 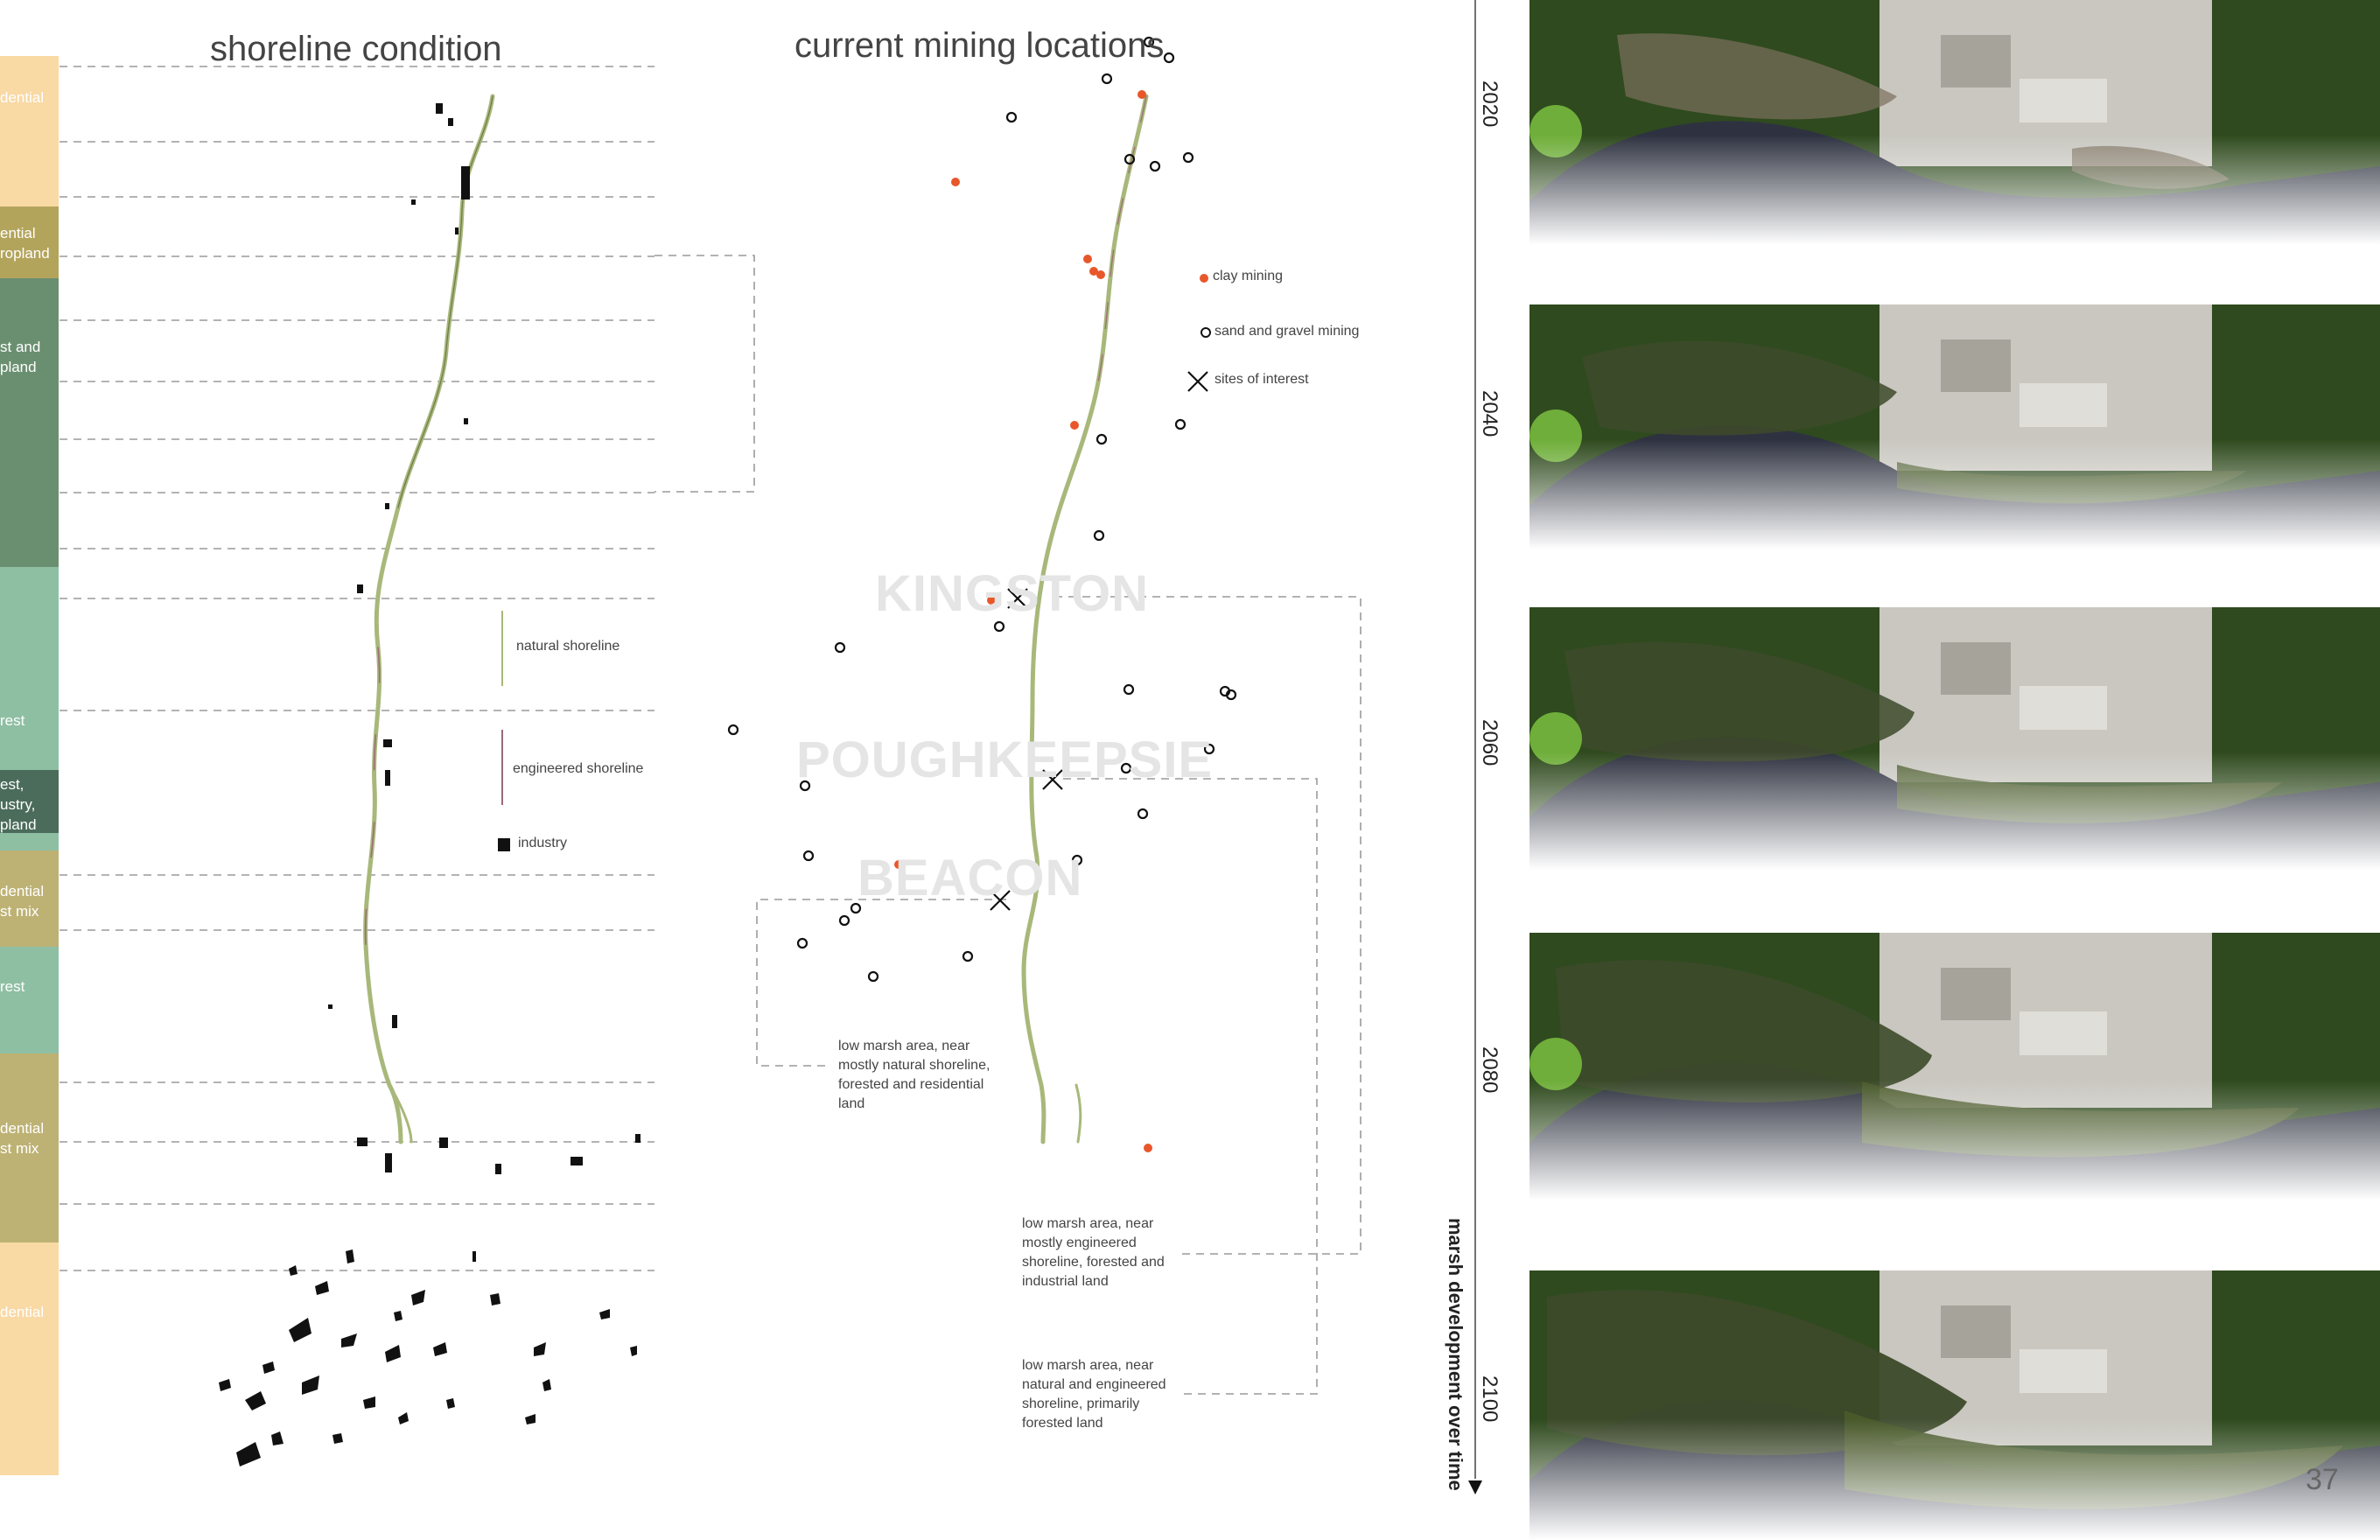 I want to click on legend-industry-label: industry, so click(x=543, y=843).